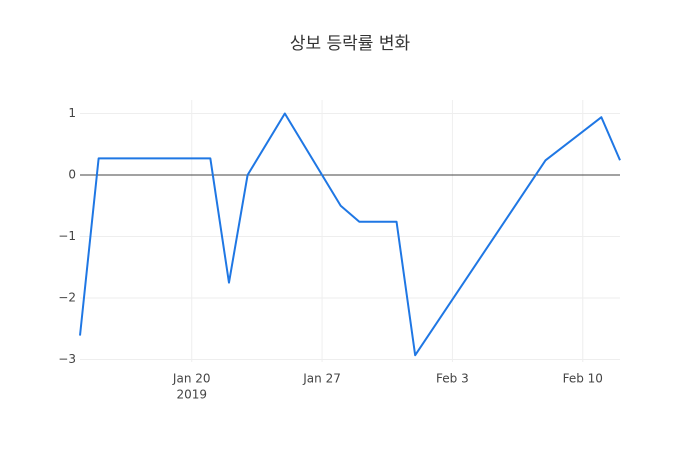 The width and height of the screenshot is (700, 450). What do you see at coordinates (583, 379) in the screenshot?
I see `x-tick-label: Feb 10` at bounding box center [583, 379].